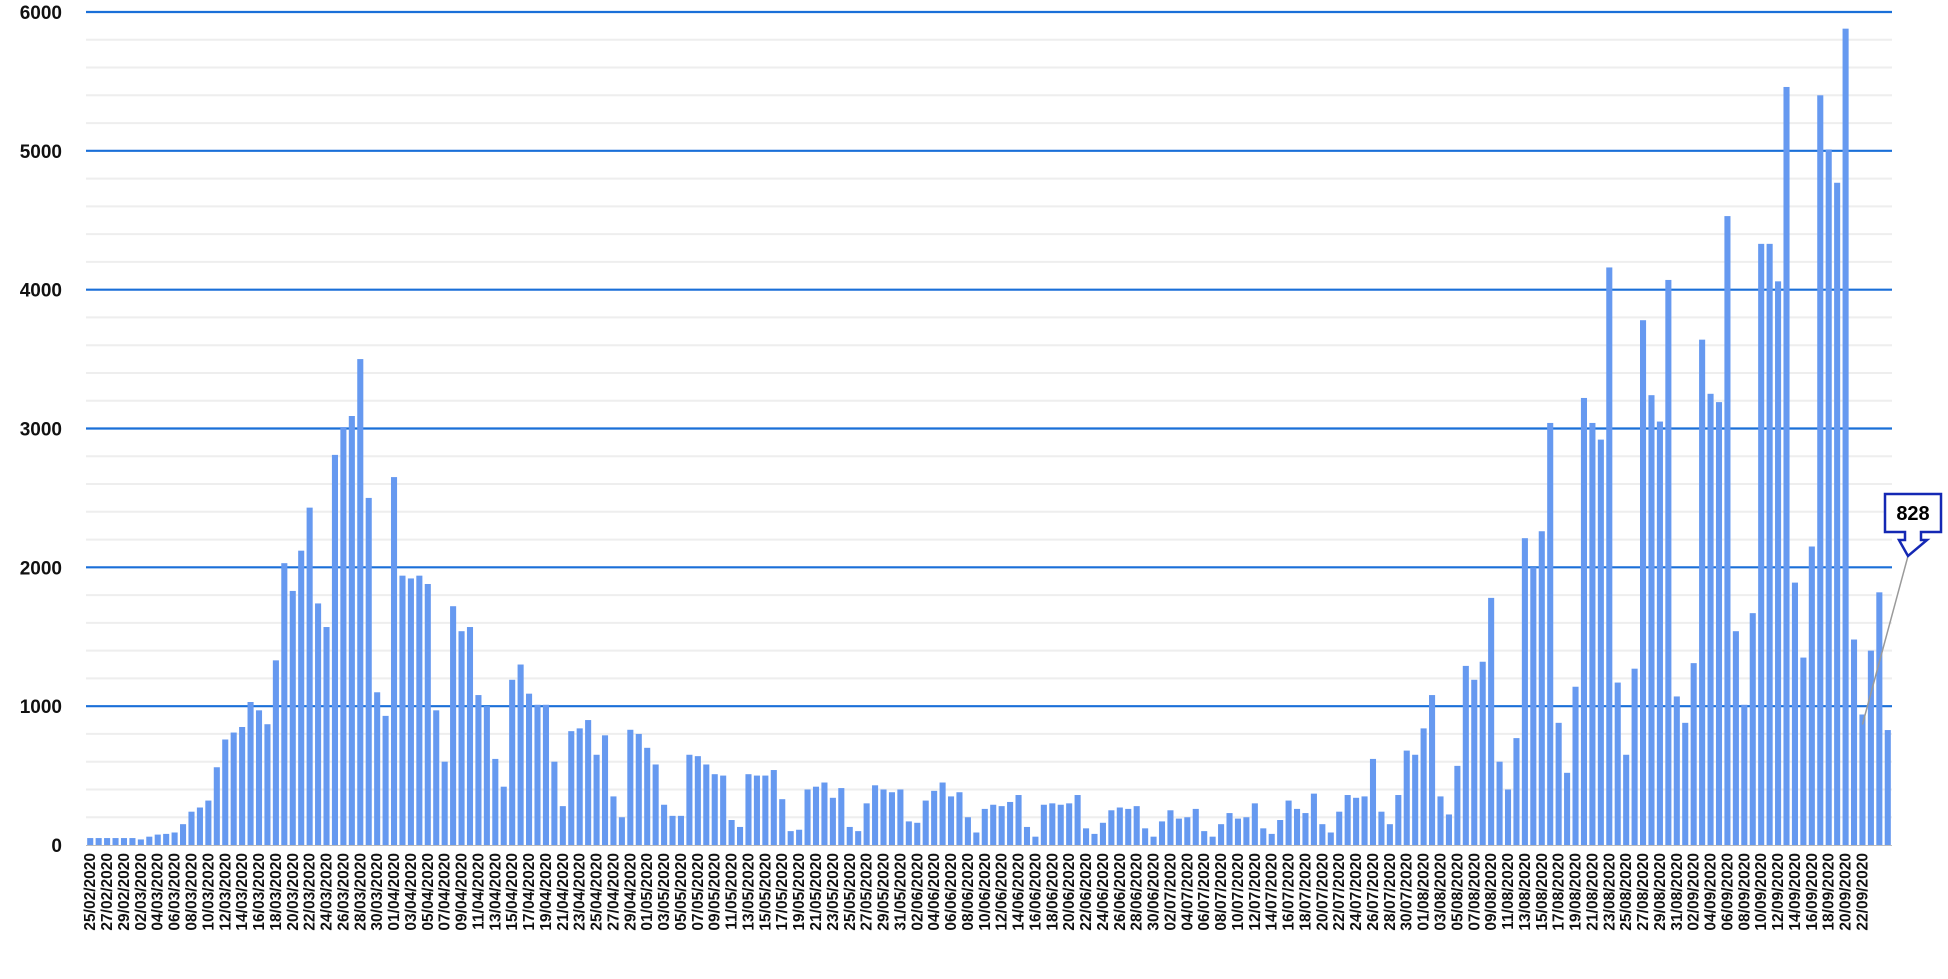  I want to click on callout-label: 828, so click(1912, 514).